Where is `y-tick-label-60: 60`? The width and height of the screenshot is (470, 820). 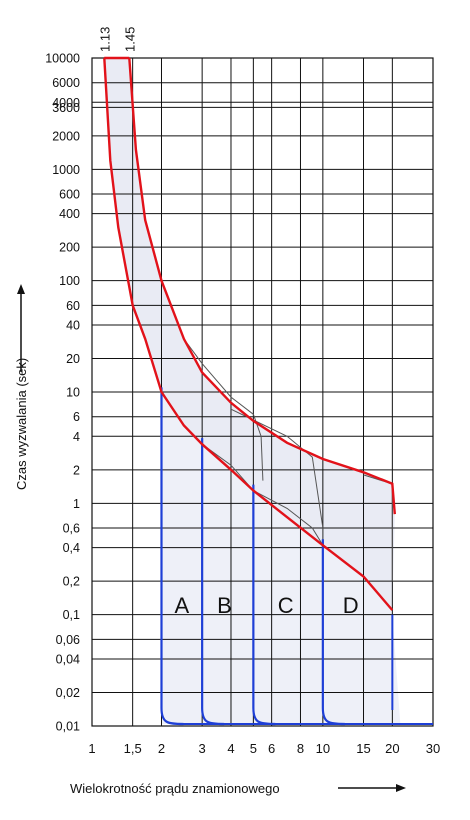 y-tick-label-60: 60 is located at coordinates (73, 306).